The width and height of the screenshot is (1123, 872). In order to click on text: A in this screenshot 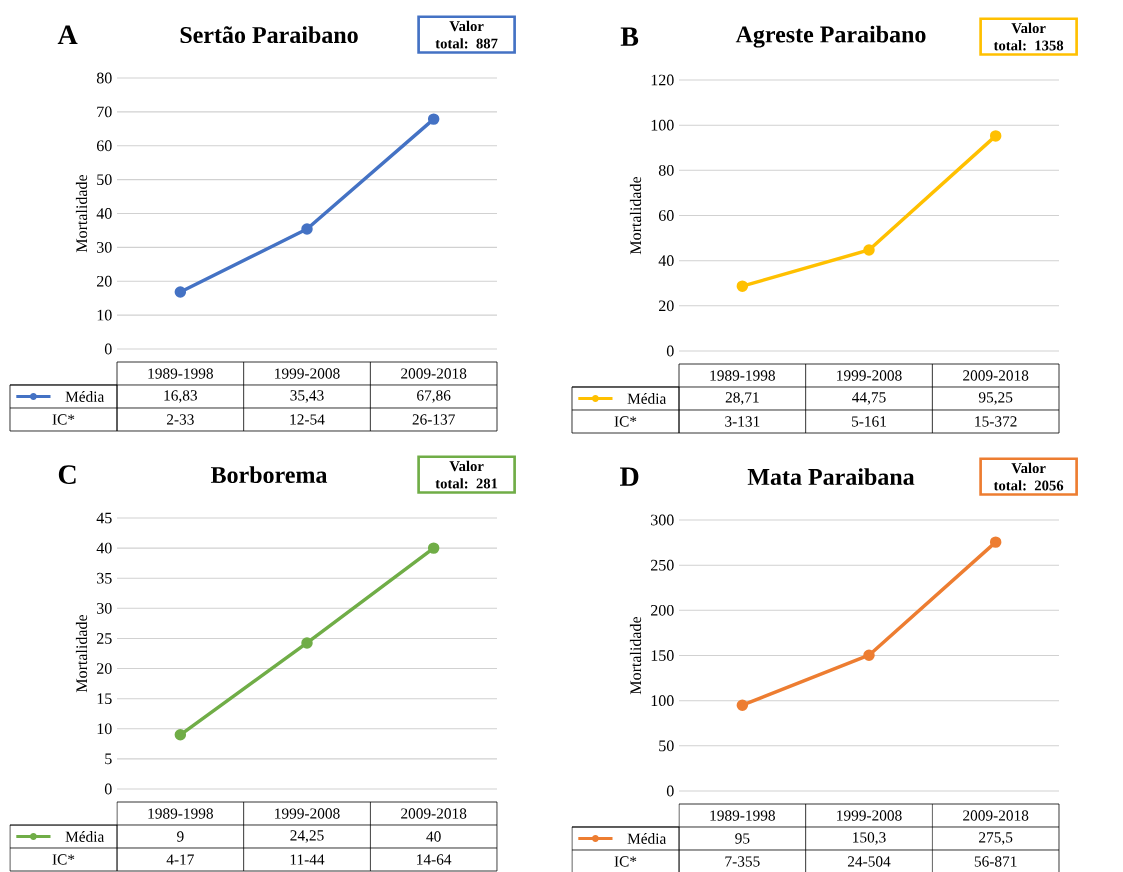, I will do `click(67, 34)`.